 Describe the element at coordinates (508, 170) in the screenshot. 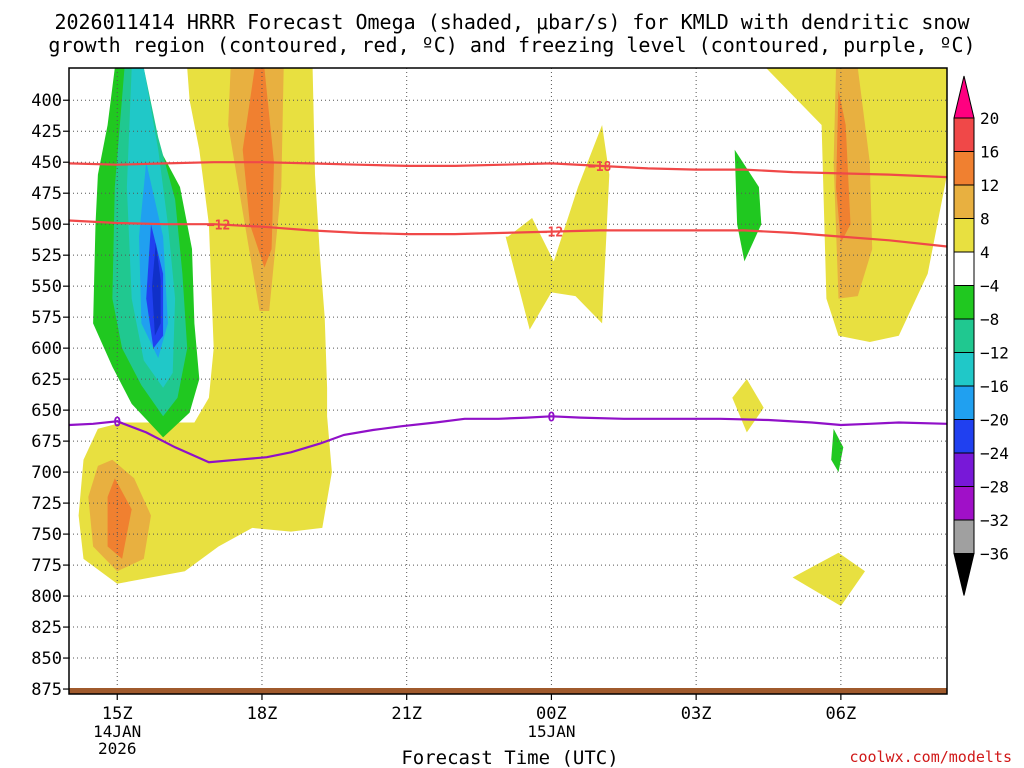

I see `dgz-upper-contour` at that location.